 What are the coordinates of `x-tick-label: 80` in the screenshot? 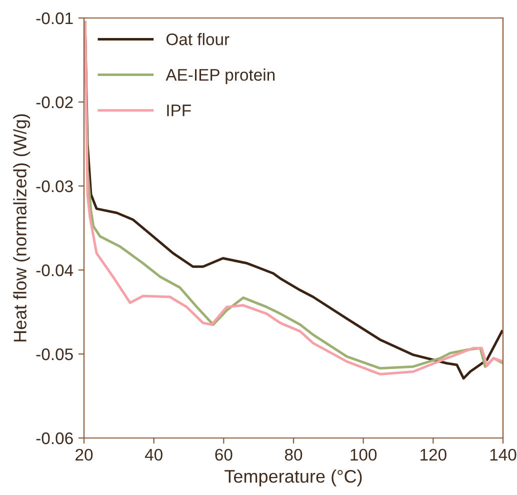 It's located at (293, 454).